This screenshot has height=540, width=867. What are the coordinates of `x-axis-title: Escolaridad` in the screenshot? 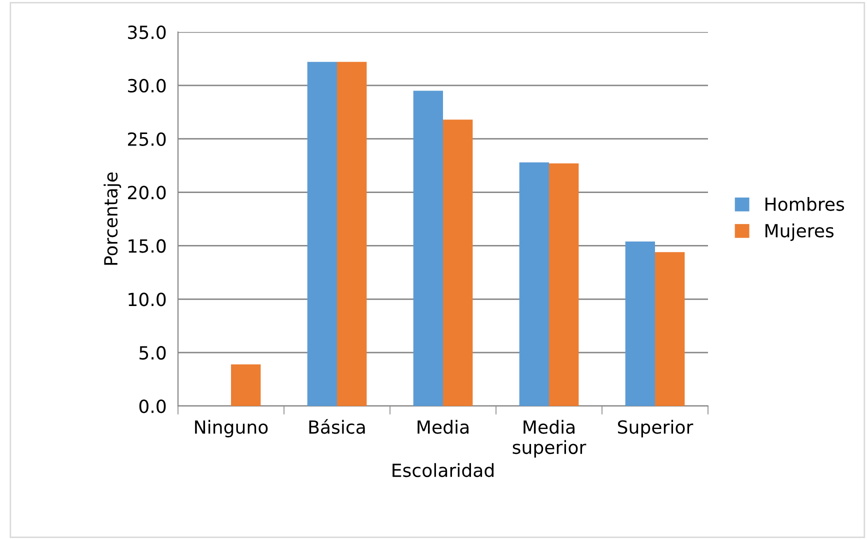 It's located at (443, 470).